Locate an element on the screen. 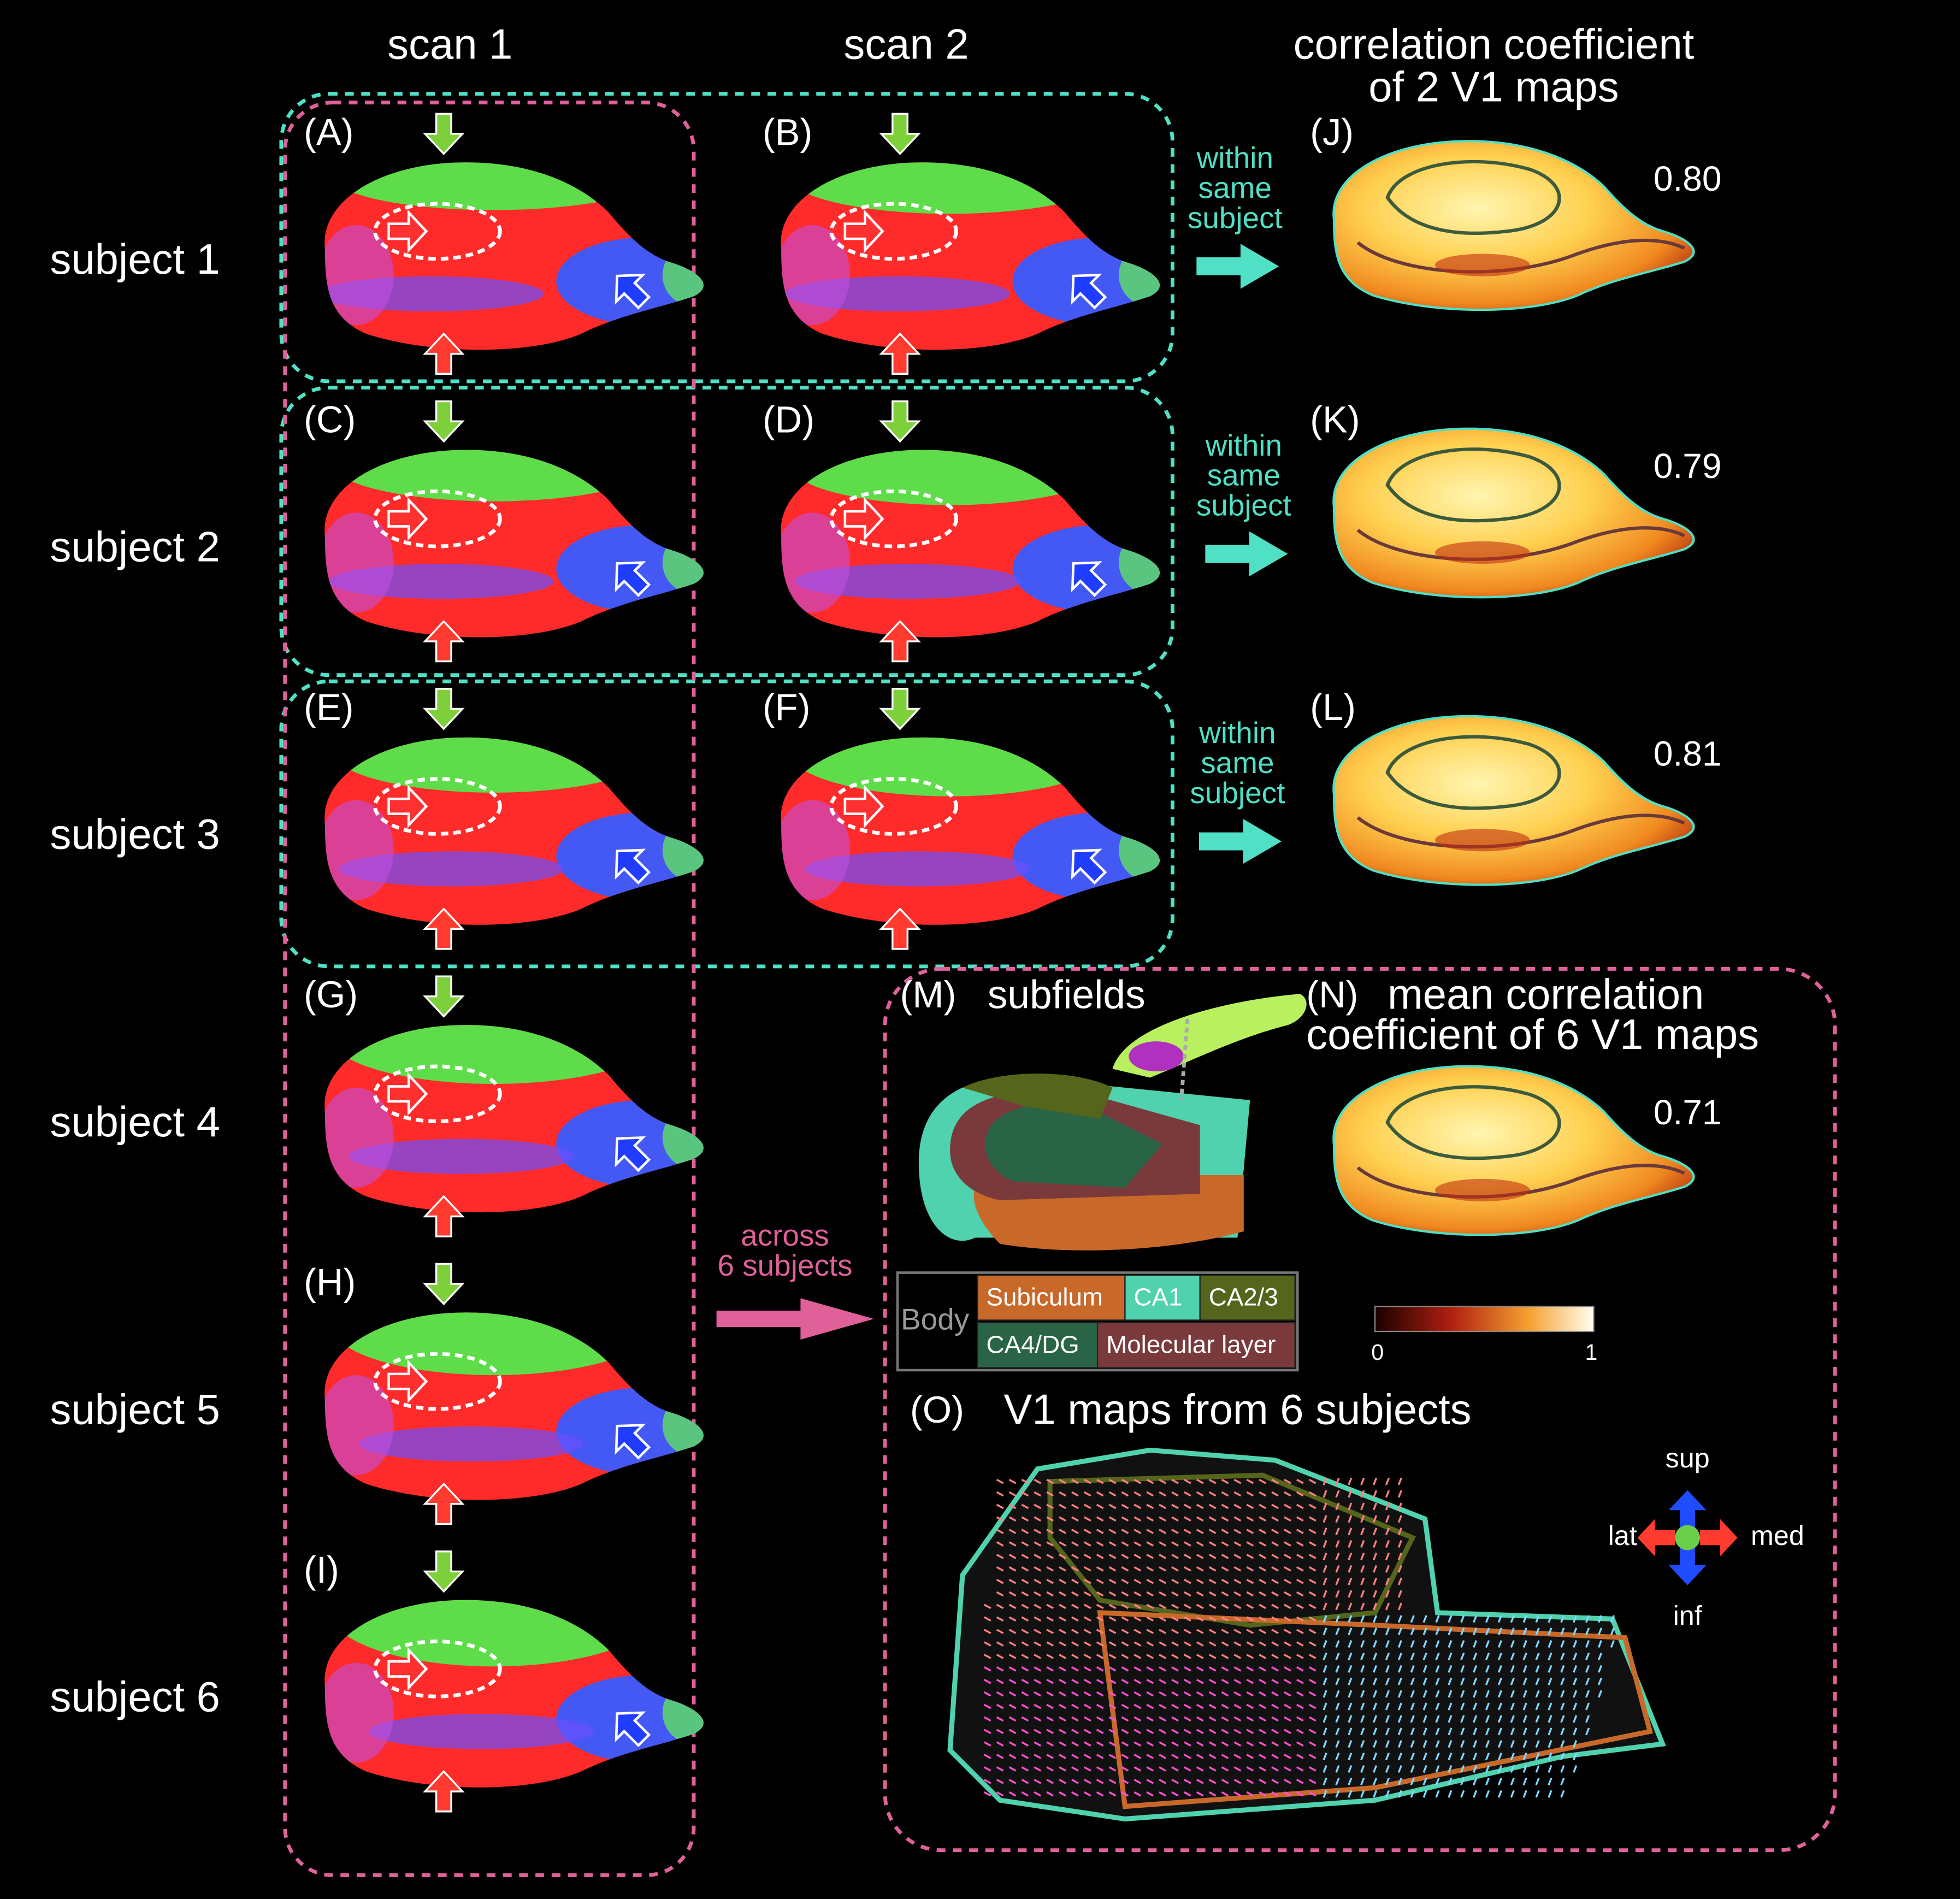  panel-label: (E) is located at coordinates (328, 707).